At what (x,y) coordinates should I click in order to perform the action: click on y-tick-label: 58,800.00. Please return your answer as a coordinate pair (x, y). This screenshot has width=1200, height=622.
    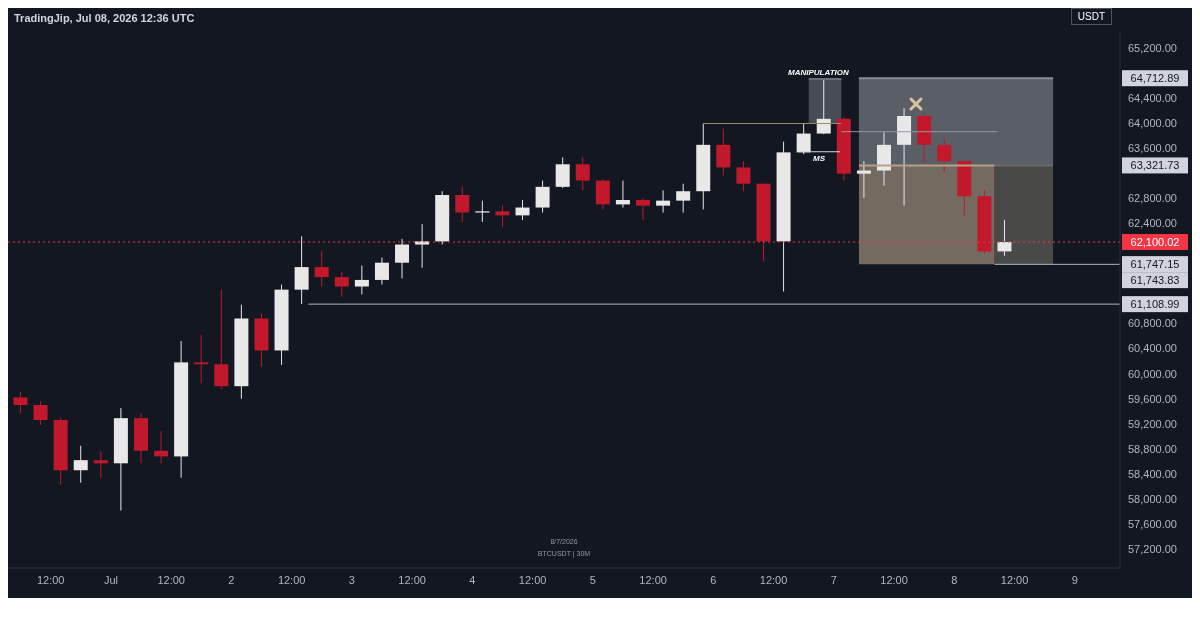
    Looking at the image, I should click on (1152, 448).